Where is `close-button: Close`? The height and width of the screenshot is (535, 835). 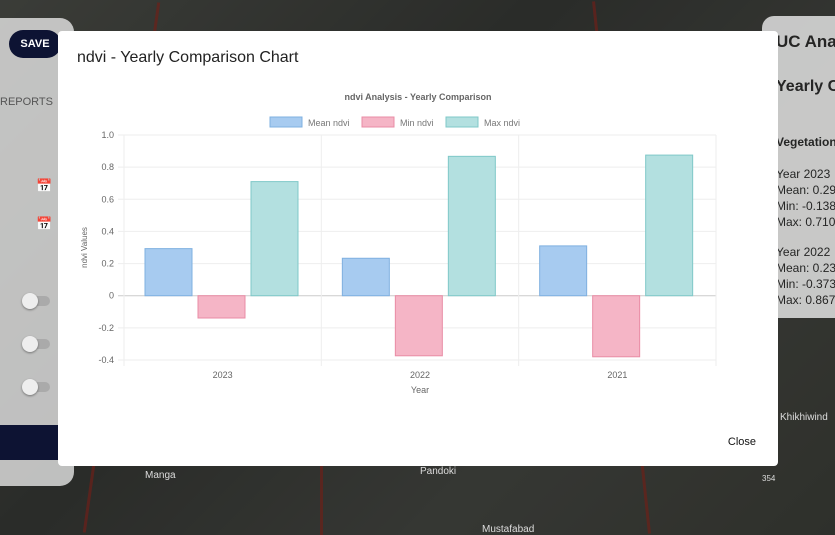 close-button: Close is located at coordinates (741, 442).